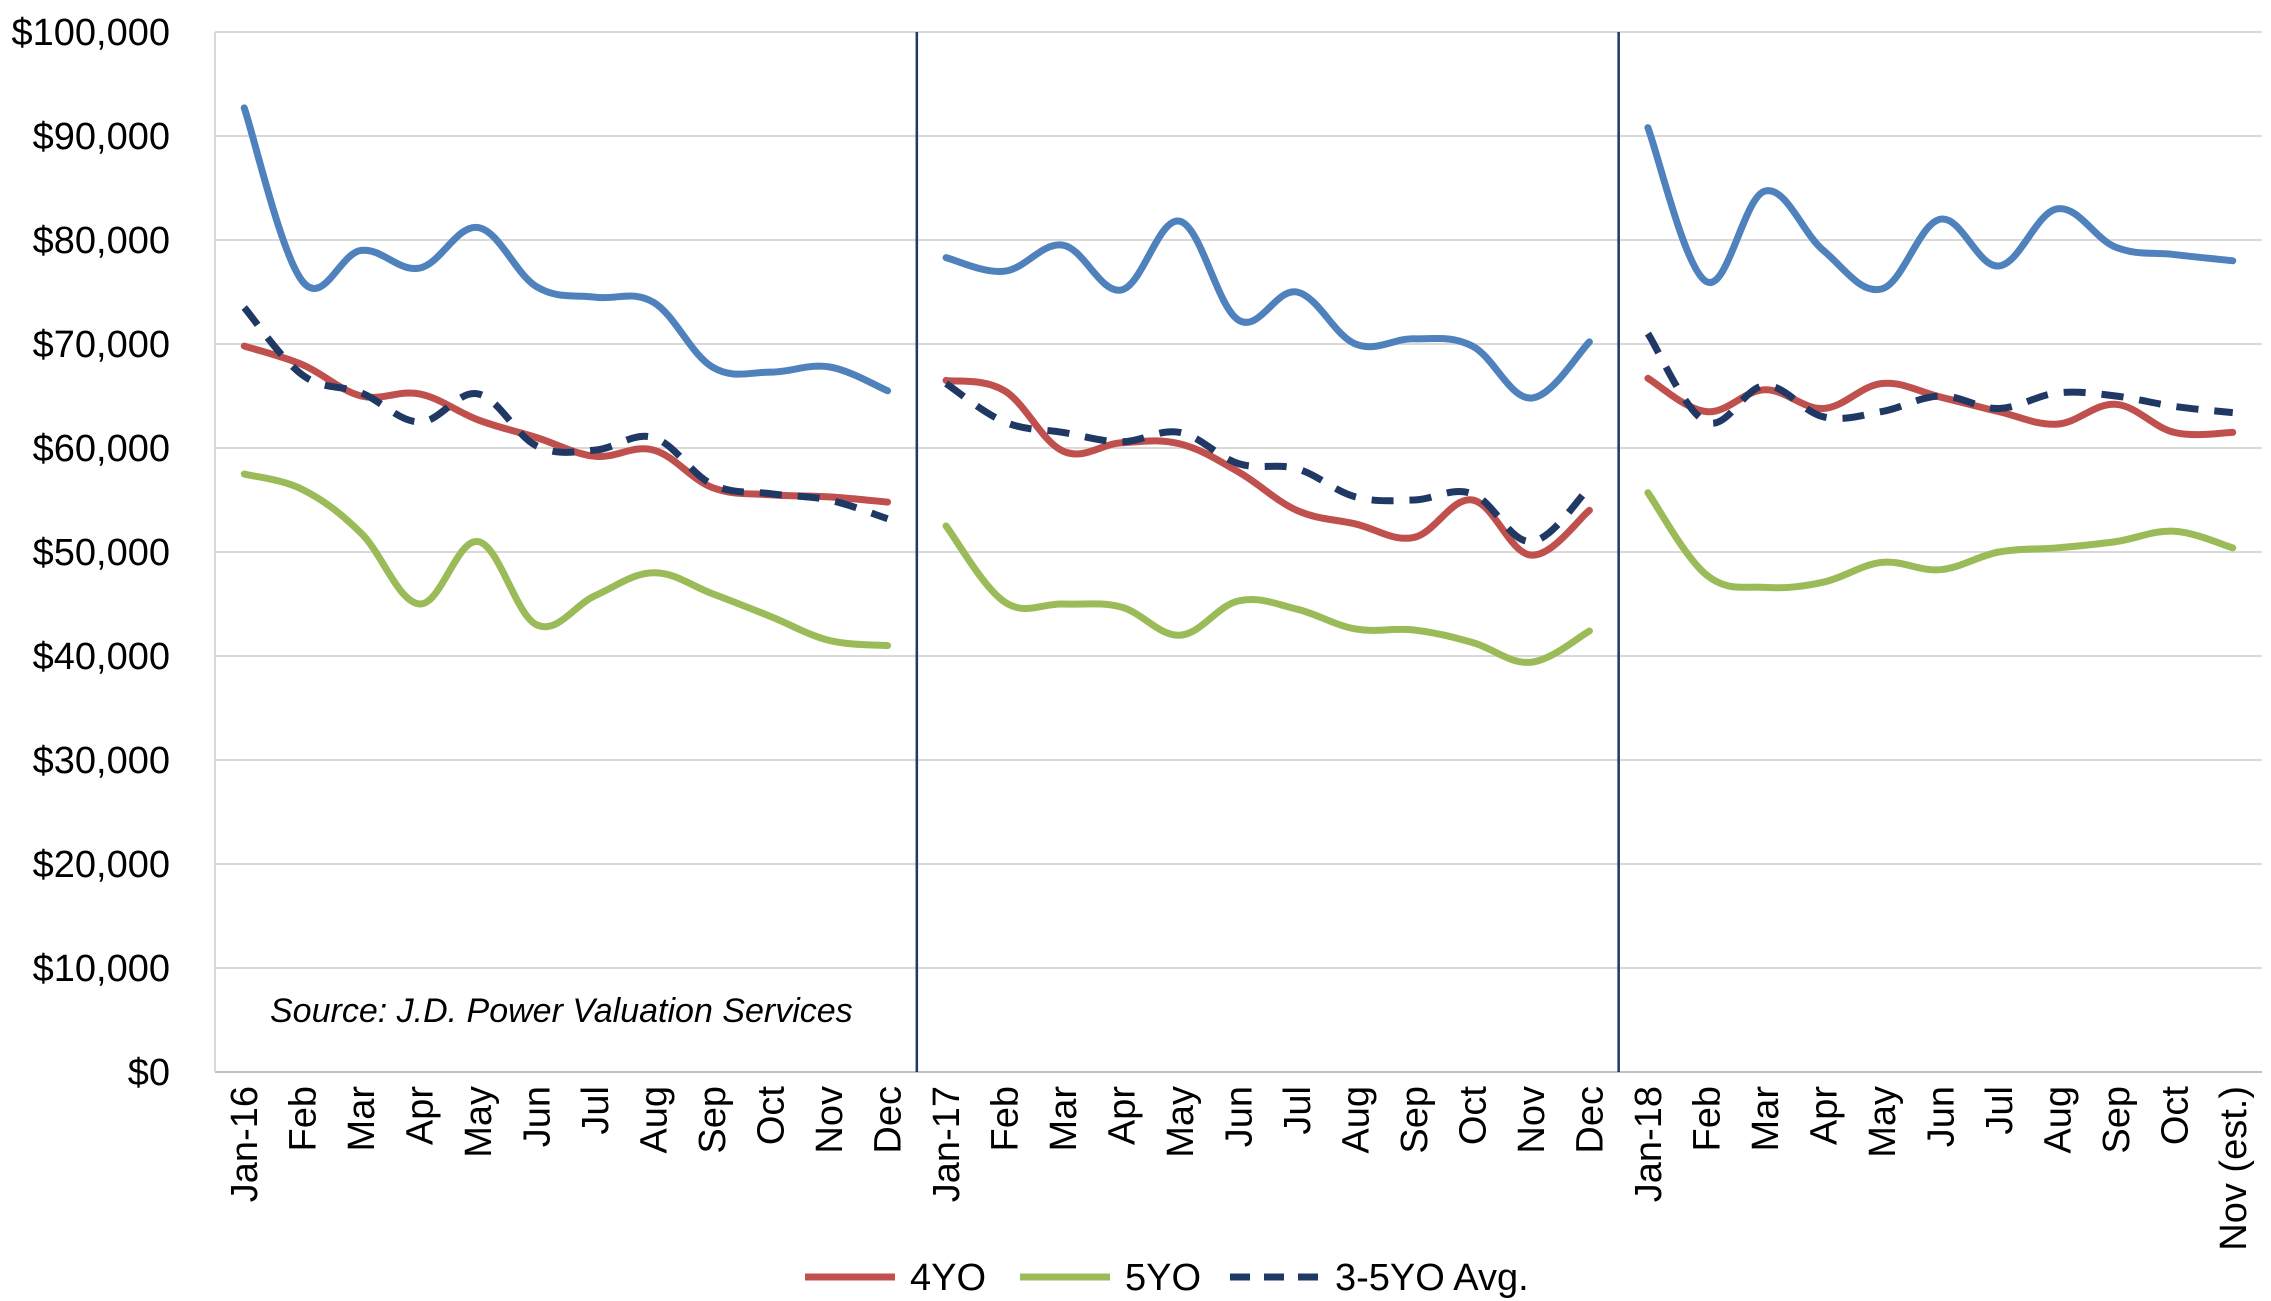  I want to click on y-tick-label: $60,000, so click(101, 449).